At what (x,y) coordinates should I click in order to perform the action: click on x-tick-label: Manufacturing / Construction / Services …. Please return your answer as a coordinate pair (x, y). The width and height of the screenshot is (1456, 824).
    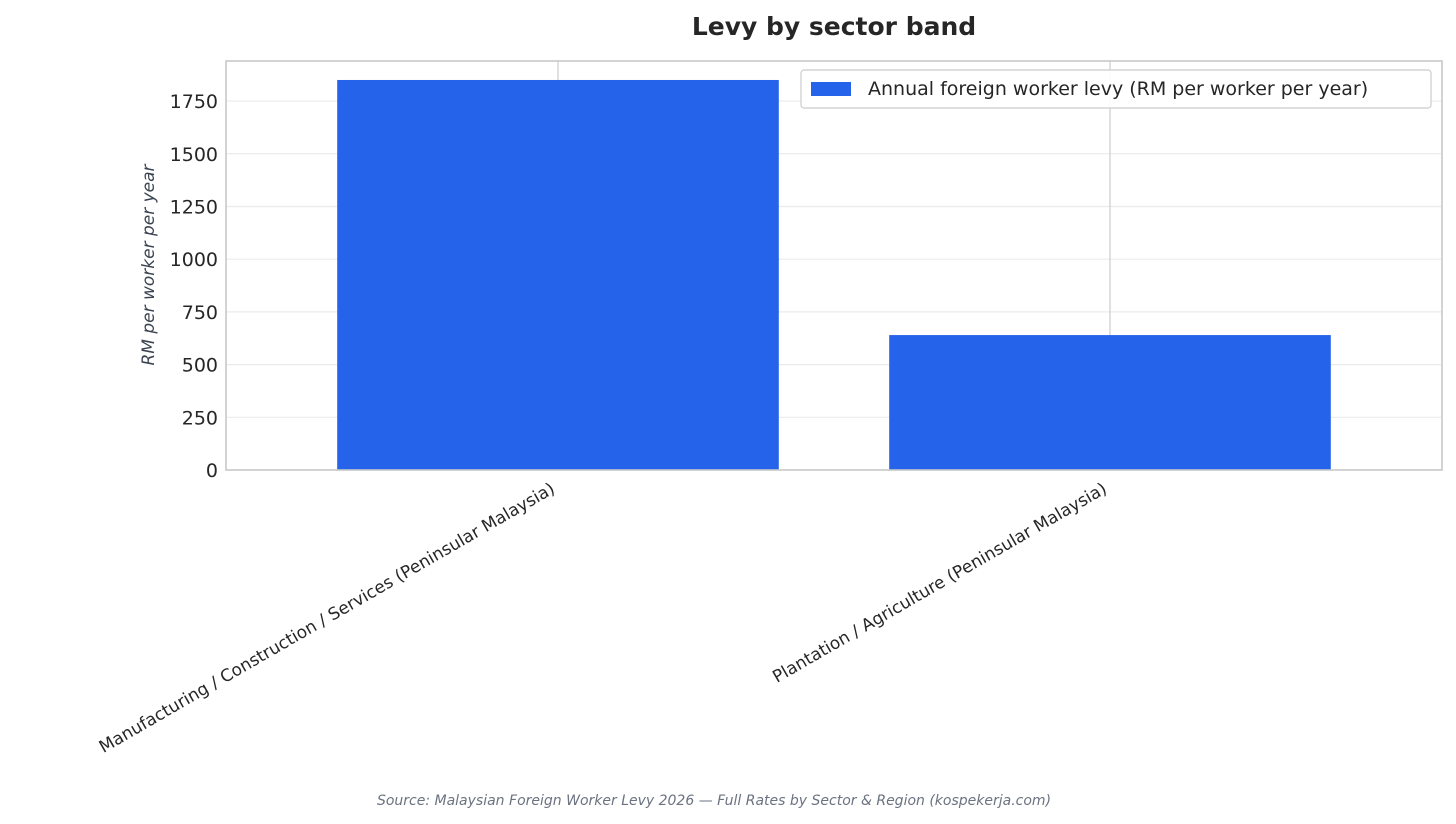
    Looking at the image, I should click on (327, 618).